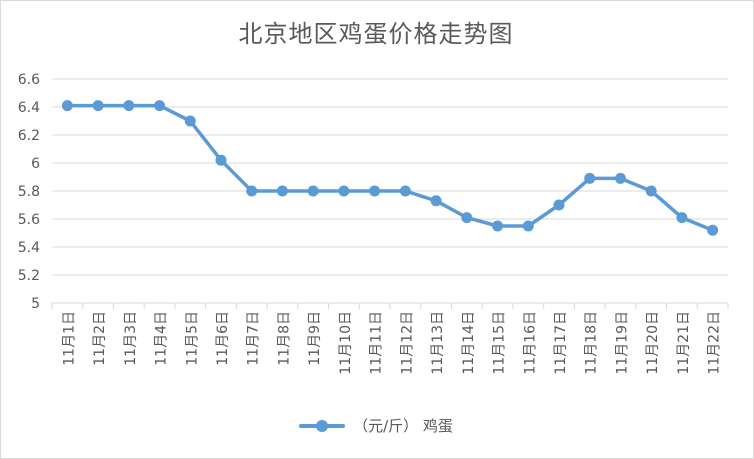 The image size is (754, 459). Describe the element at coordinates (162, 338) in the screenshot. I see `x-tick-label-3: 11月4日` at that location.